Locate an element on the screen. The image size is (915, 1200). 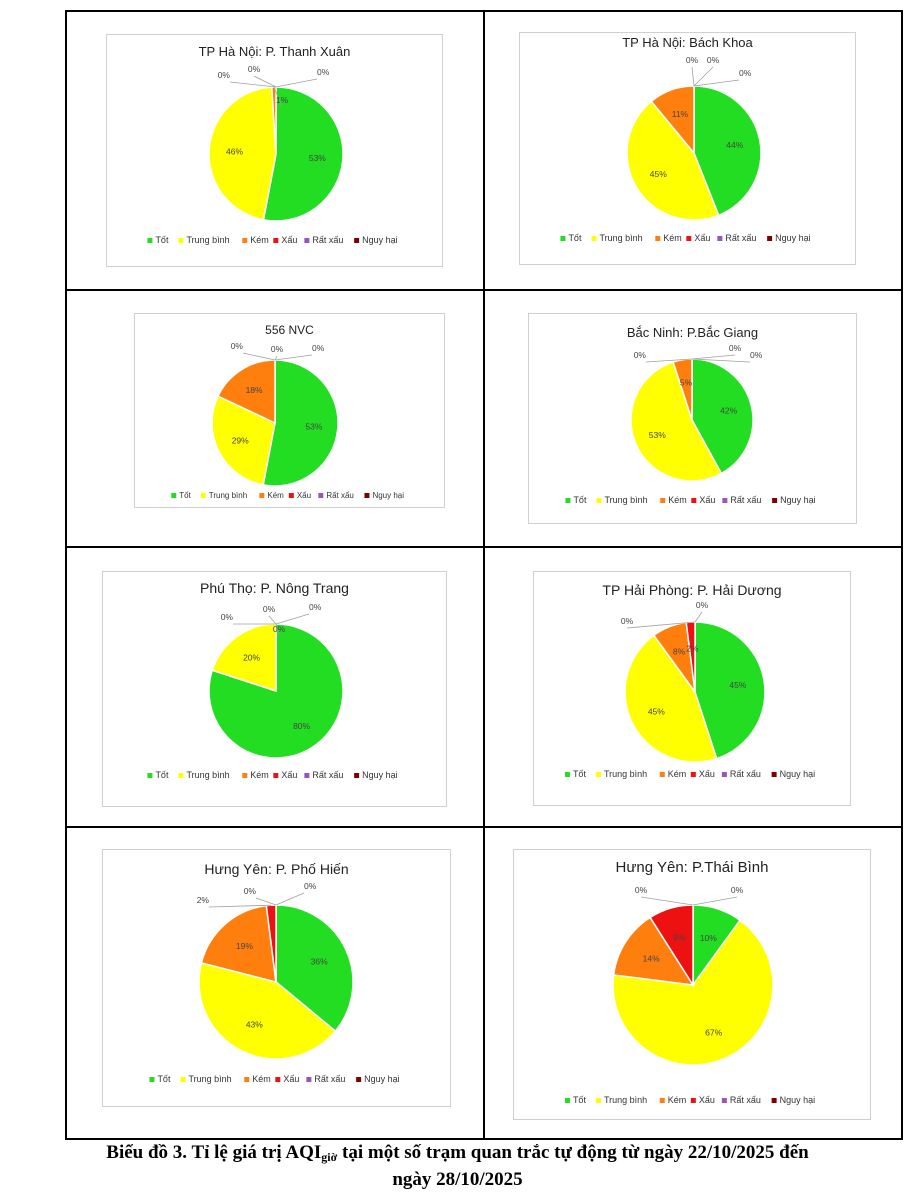
chart-title: TP Hải Phòng: P. Hải Dương is located at coordinates (691, 590).